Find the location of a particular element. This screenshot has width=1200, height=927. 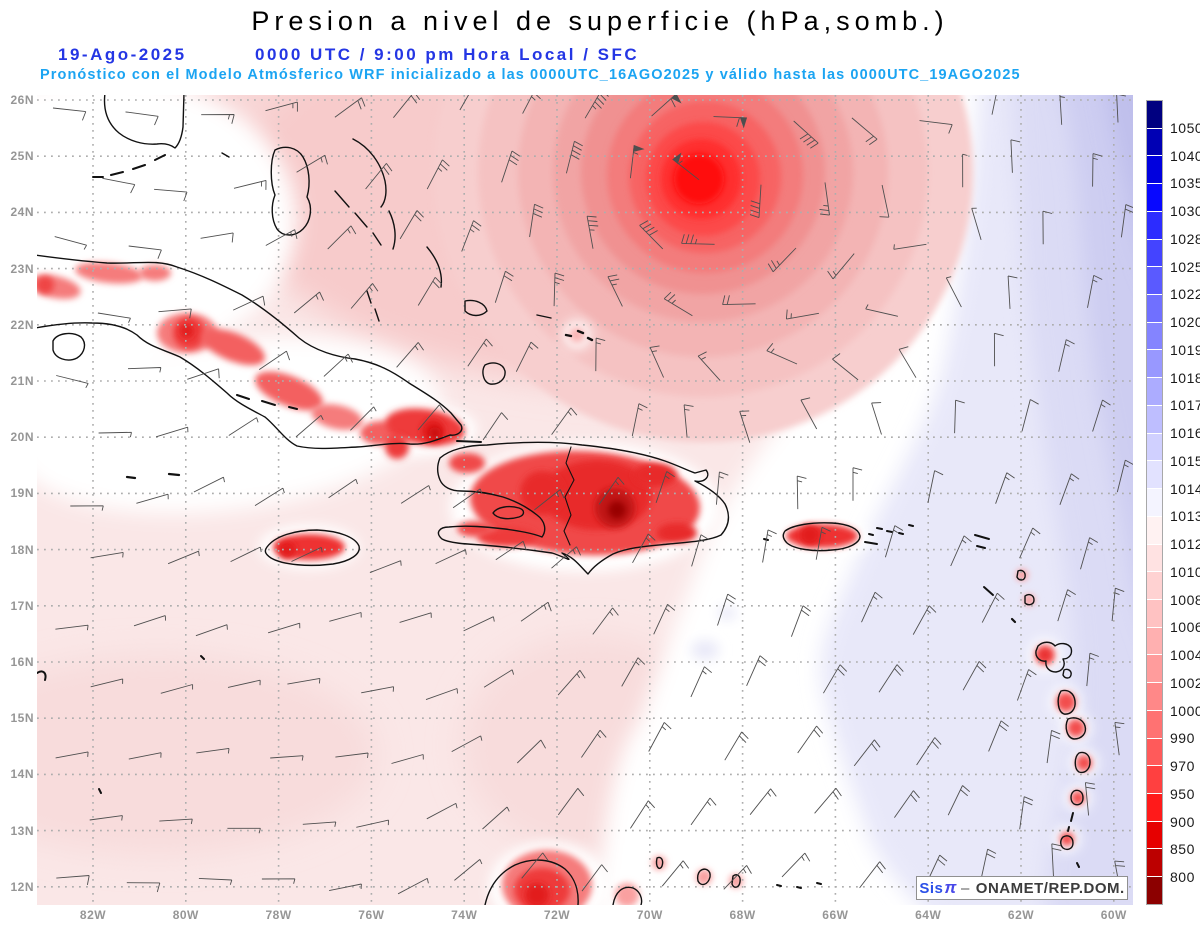

lat-tick-label: 13N is located at coordinates (22, 830).